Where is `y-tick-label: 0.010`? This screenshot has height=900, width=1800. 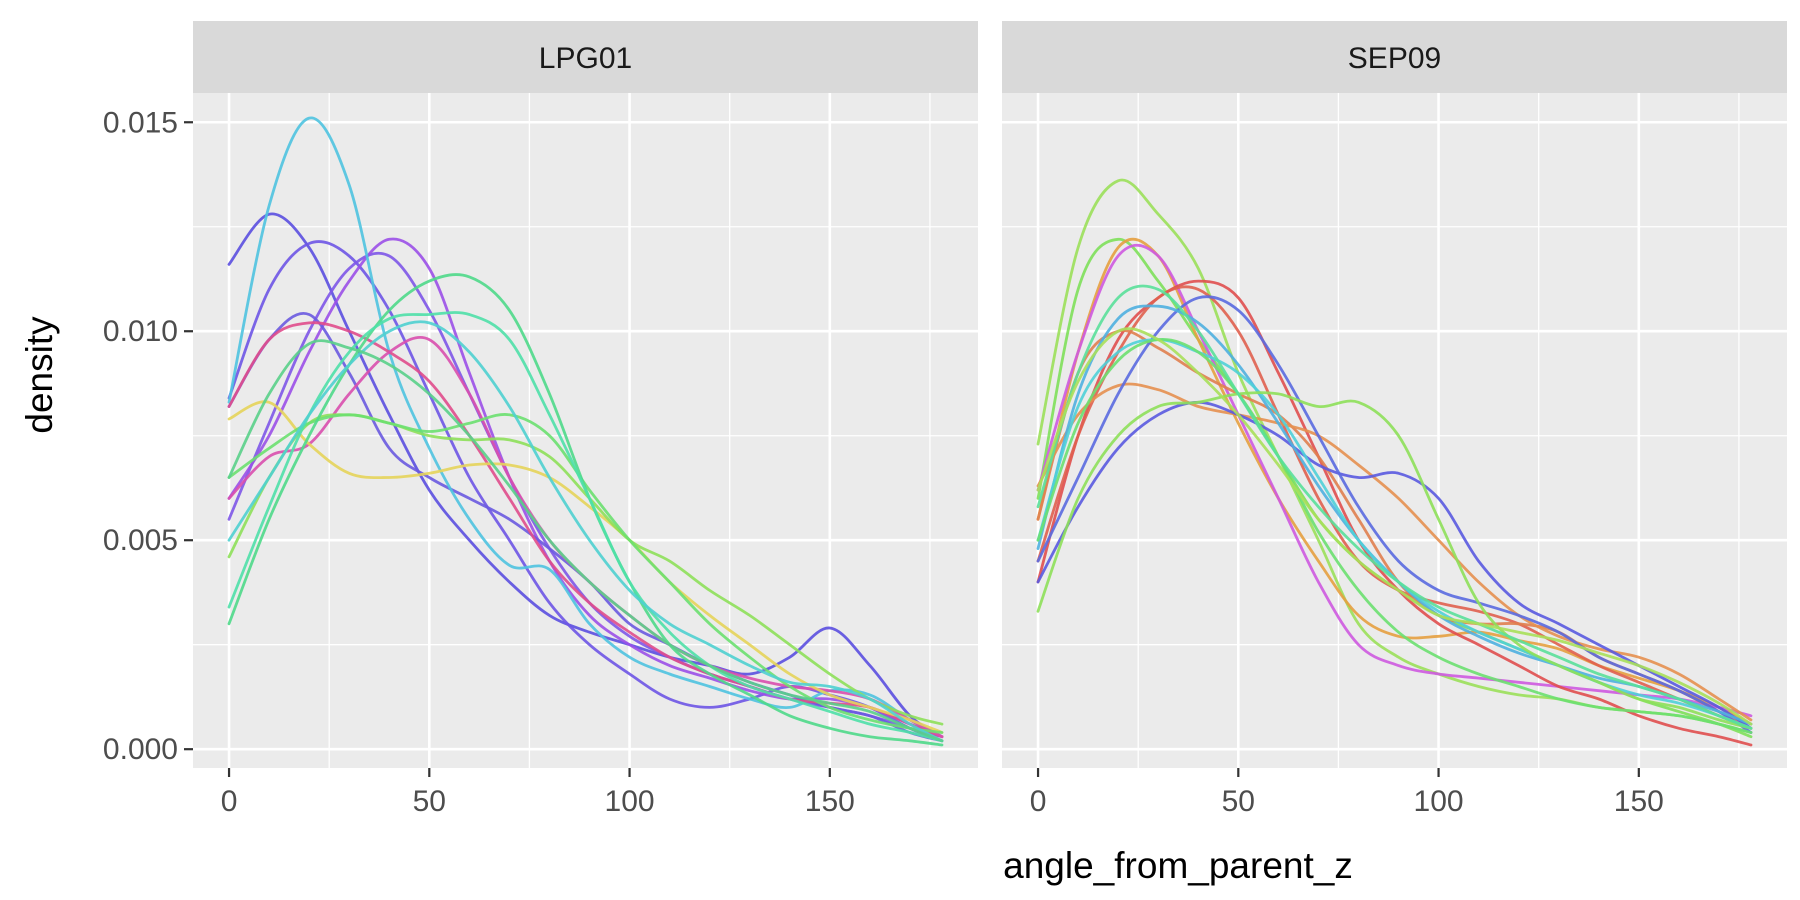
y-tick-label: 0.010 is located at coordinates (140, 331).